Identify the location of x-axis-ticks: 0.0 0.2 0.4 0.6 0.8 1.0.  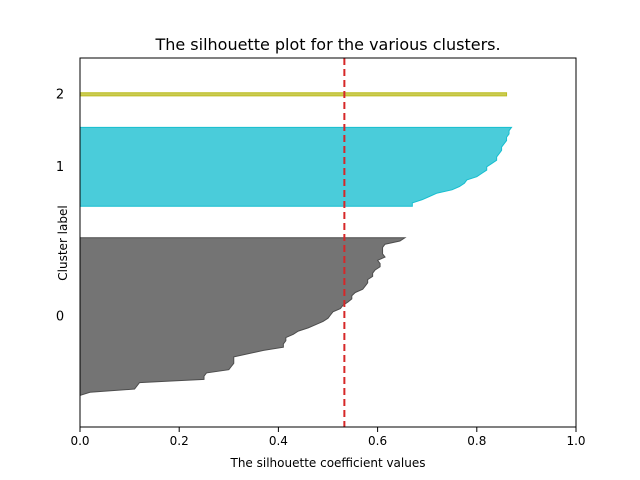
(328, 437).